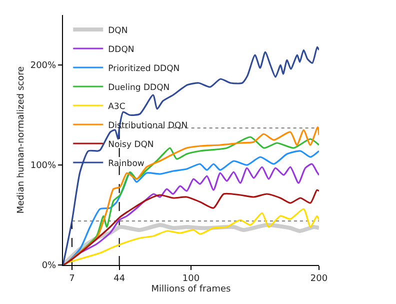  What do you see at coordinates (49, 266) in the screenshot?
I see `y-tick-label: 0%` at bounding box center [49, 266].